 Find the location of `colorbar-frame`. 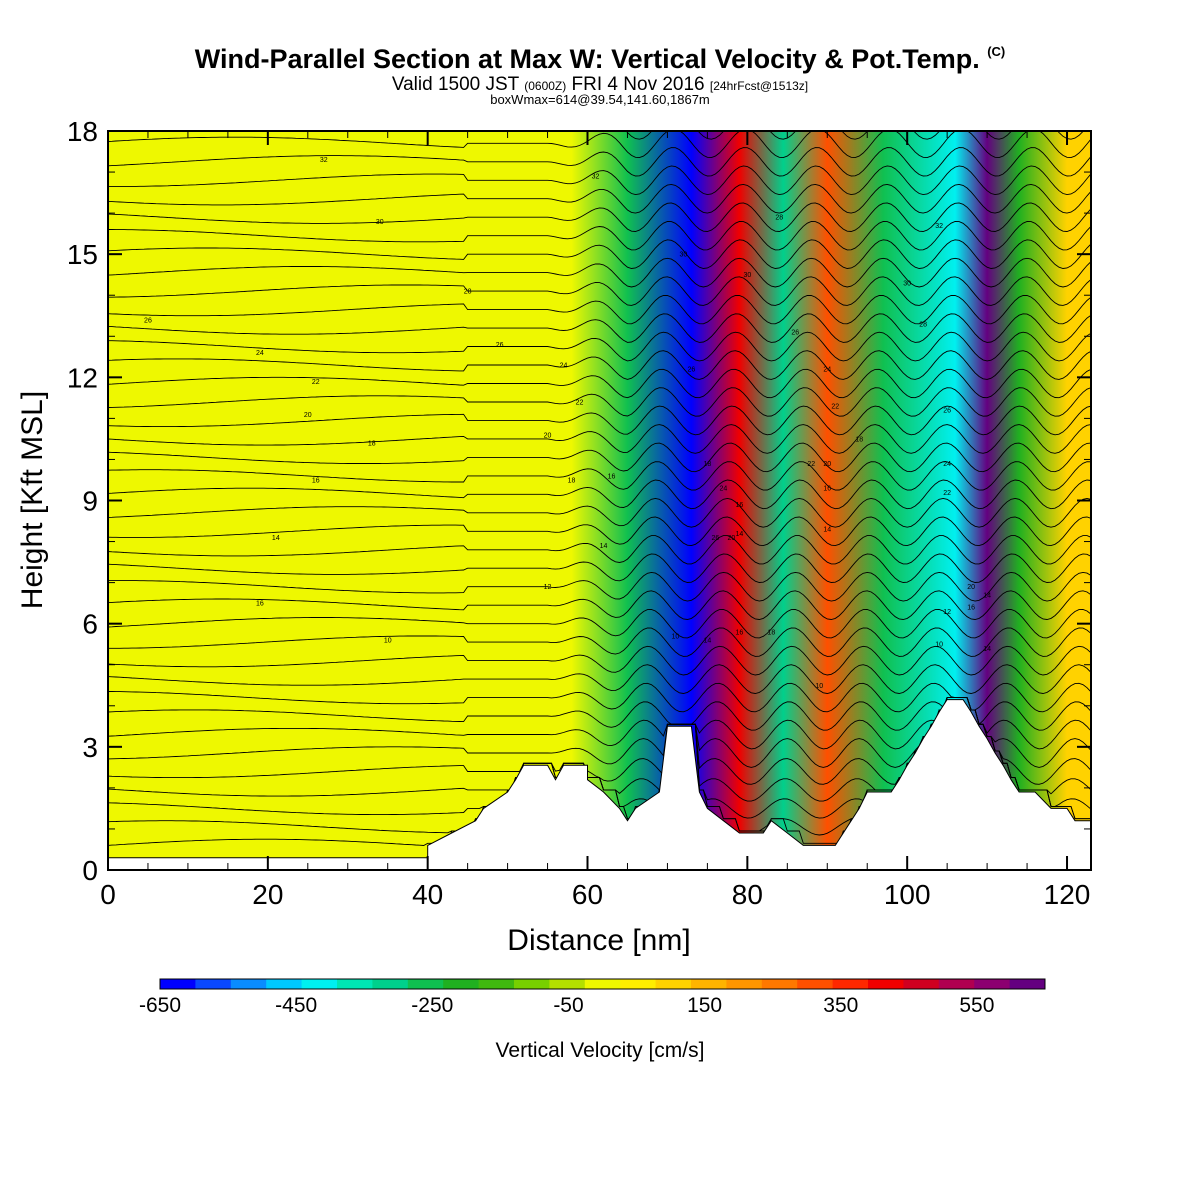

colorbar-frame is located at coordinates (602, 984).